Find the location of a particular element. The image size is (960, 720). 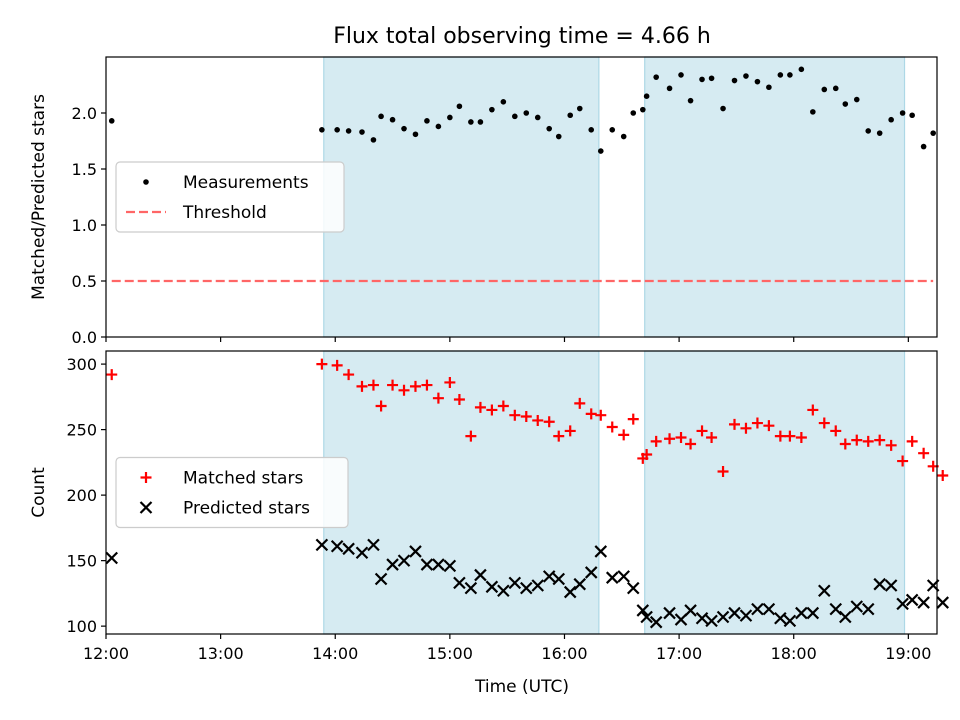

bottom-legend-box is located at coordinates (232, 492).